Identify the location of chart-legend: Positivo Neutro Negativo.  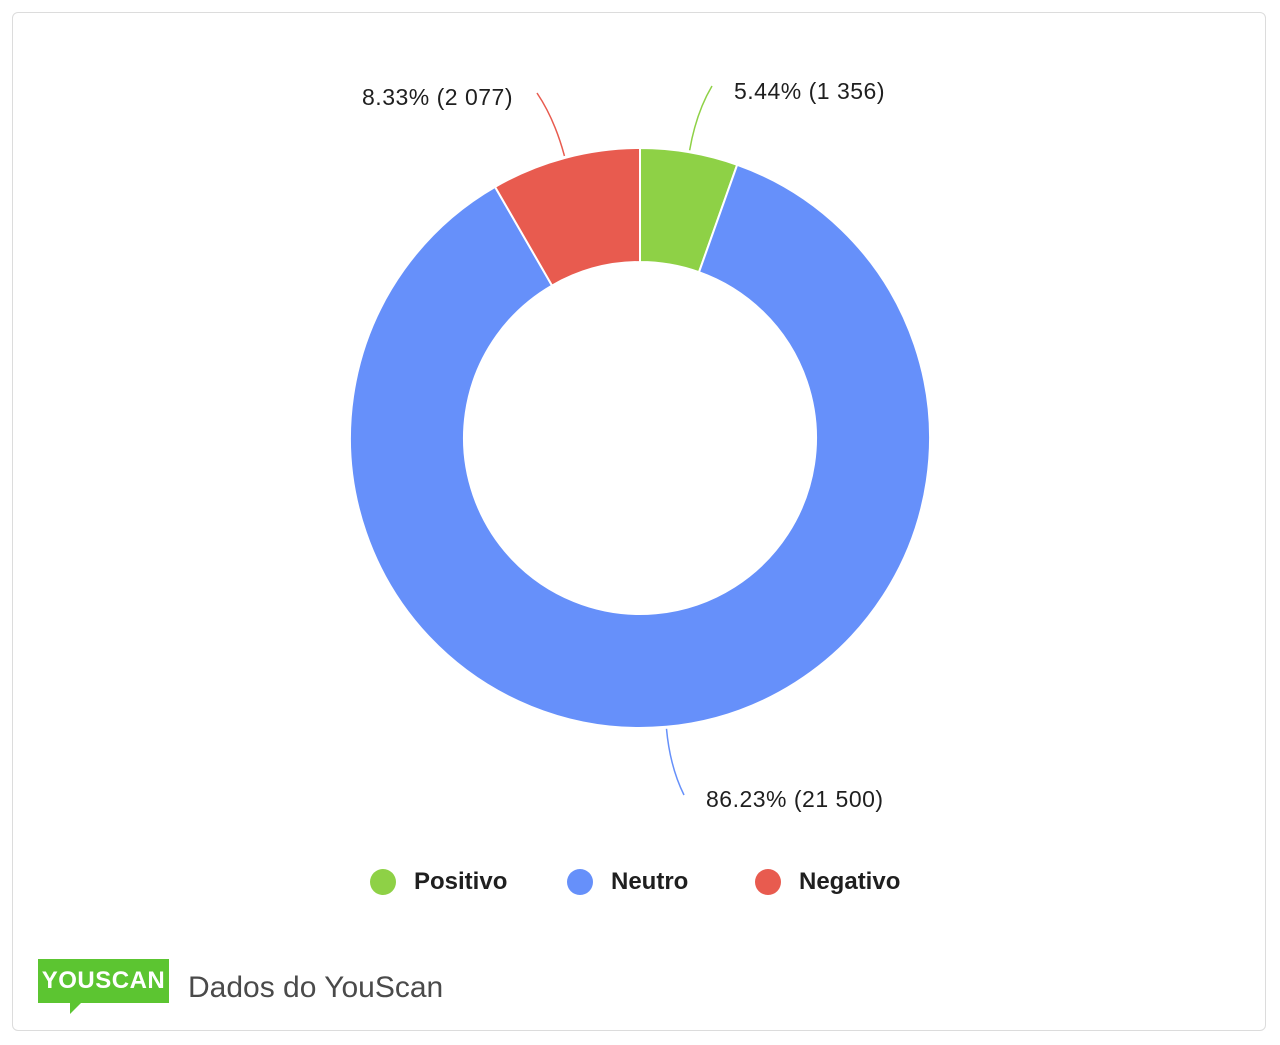
(640, 882).